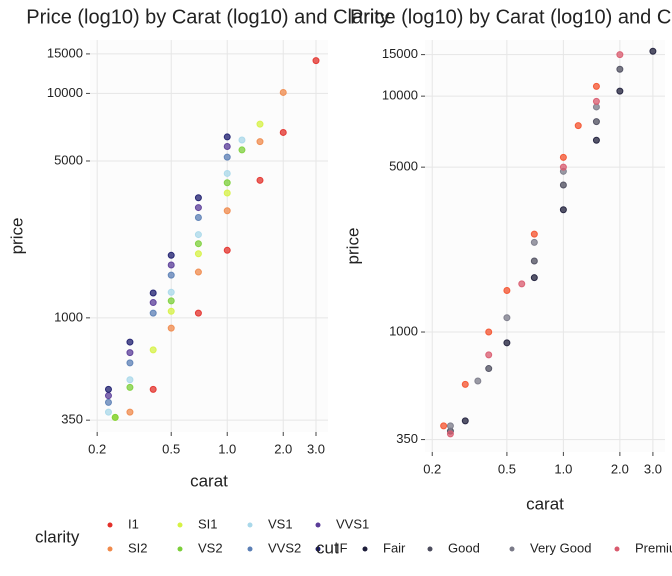  I want to click on legend-label: I1, so click(133, 523).